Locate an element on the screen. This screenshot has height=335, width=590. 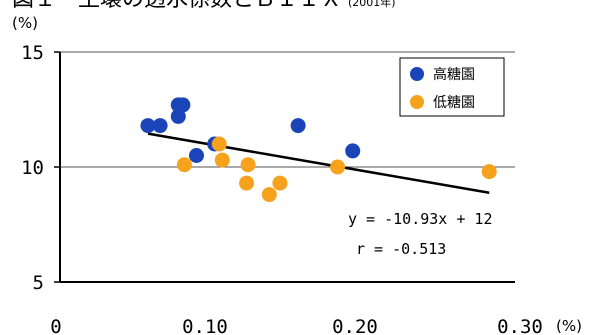
y-tick-label-2: 15 is located at coordinates (32, 53).